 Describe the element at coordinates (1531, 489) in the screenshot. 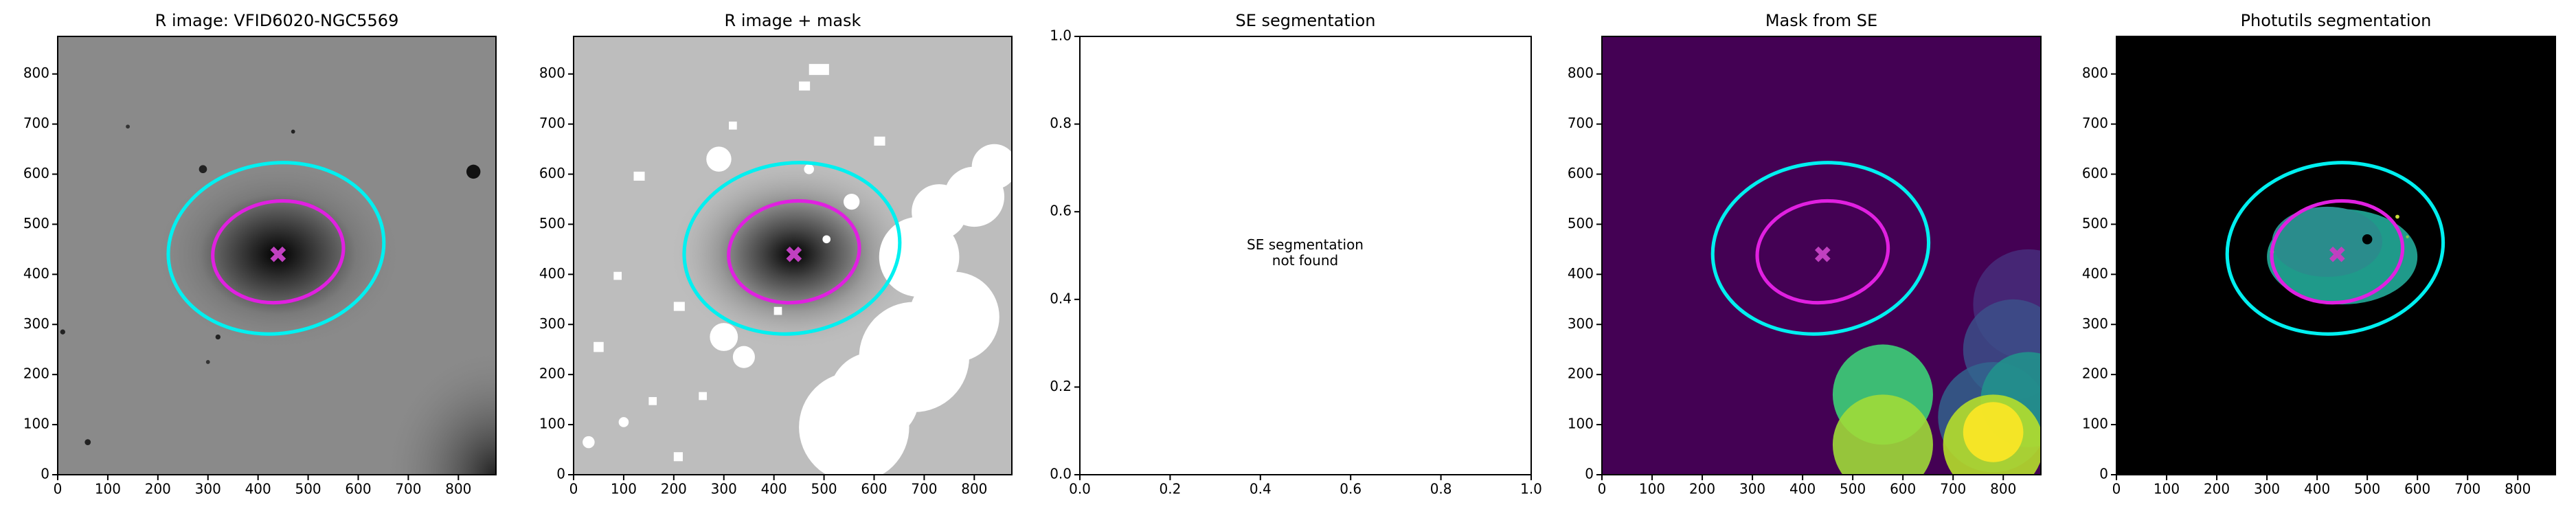

I see `x-tick-label: 1.0` at that location.